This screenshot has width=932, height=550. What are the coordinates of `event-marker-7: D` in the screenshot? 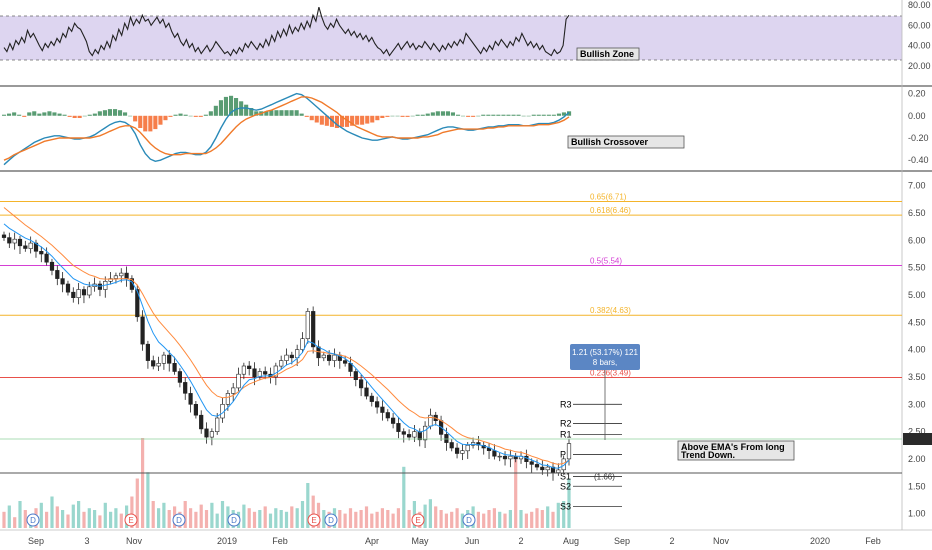 It's located at (469, 520).